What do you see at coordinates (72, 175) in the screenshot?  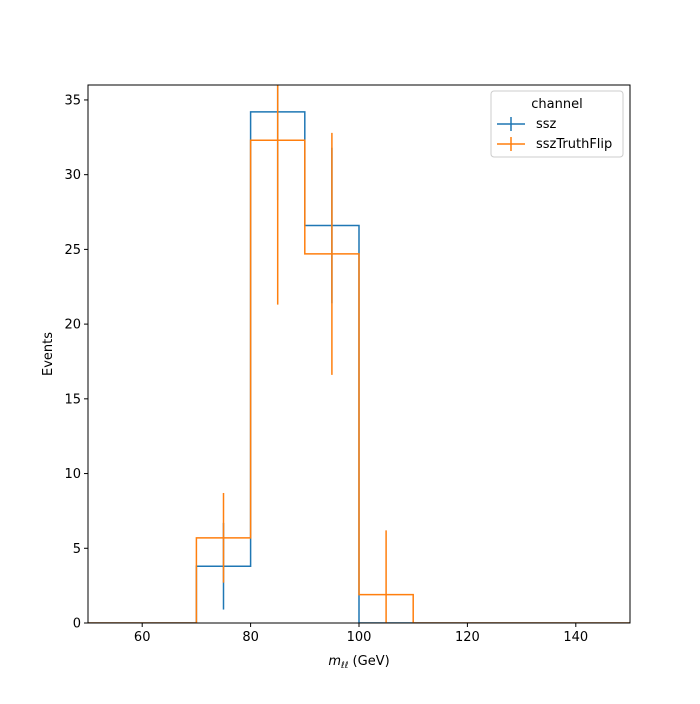 I see `y-tick-label: 30` at bounding box center [72, 175].